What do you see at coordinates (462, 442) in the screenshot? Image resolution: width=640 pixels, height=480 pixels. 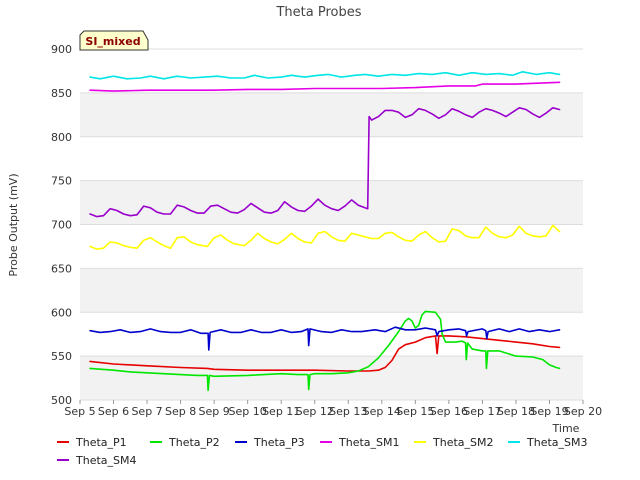 I see `legend-label: Theta_SM2` at bounding box center [462, 442].